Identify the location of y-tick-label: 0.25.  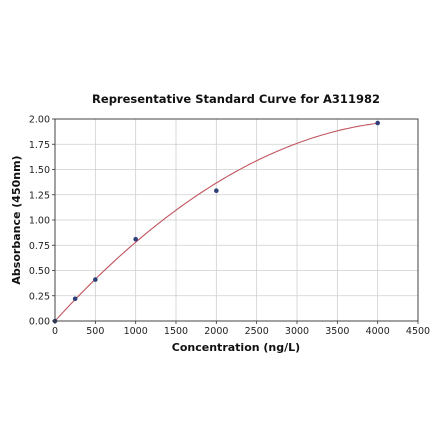
(39, 296).